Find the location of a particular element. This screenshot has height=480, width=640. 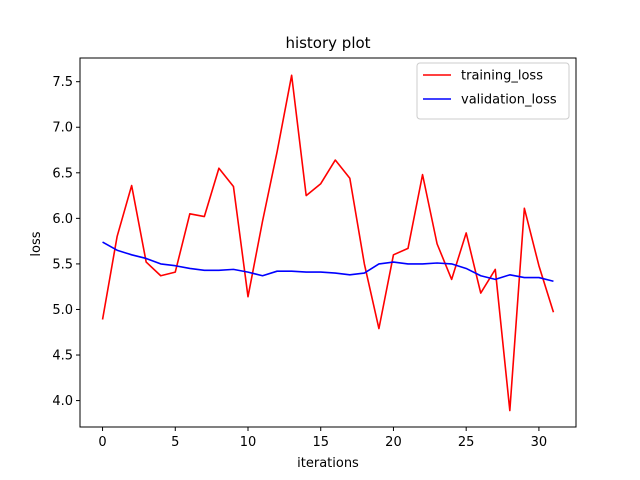

legend-box is located at coordinates (493, 91).